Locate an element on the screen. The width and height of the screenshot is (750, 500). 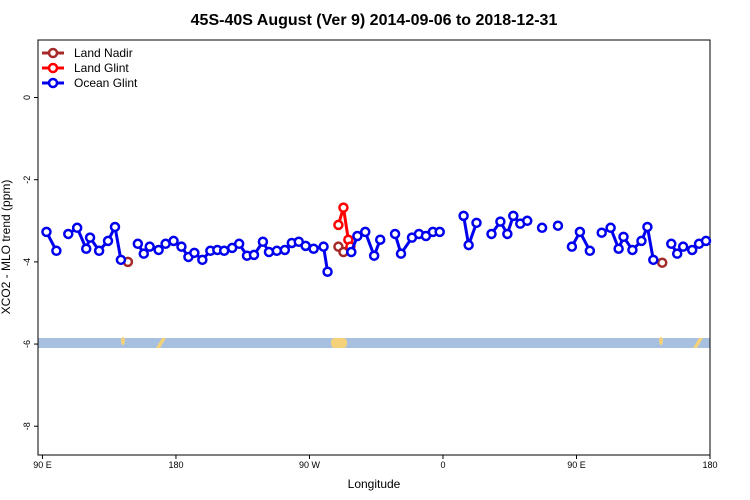
ocean-land-band is located at coordinates (374, 342).